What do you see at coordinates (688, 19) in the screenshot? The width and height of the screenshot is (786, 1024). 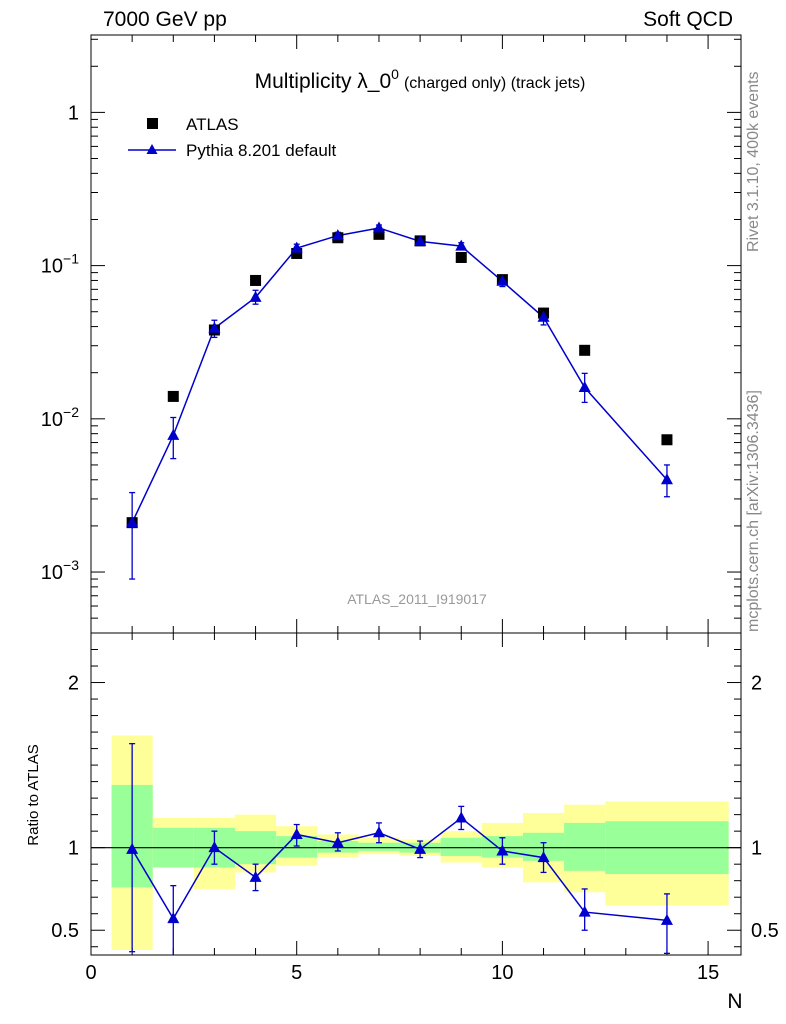 I see `header-right-label: Soft QCD` at bounding box center [688, 19].